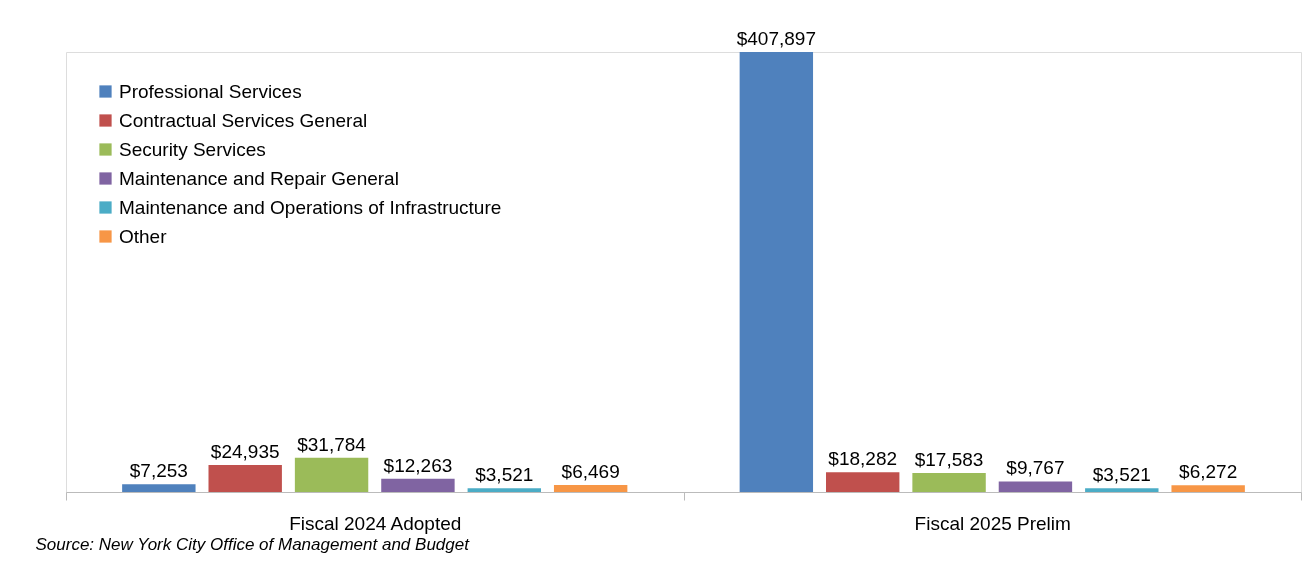 The height and width of the screenshot is (567, 1315). What do you see at coordinates (253, 544) in the screenshot?
I see `source-note: Source: New York City Office of Management and Budget` at bounding box center [253, 544].